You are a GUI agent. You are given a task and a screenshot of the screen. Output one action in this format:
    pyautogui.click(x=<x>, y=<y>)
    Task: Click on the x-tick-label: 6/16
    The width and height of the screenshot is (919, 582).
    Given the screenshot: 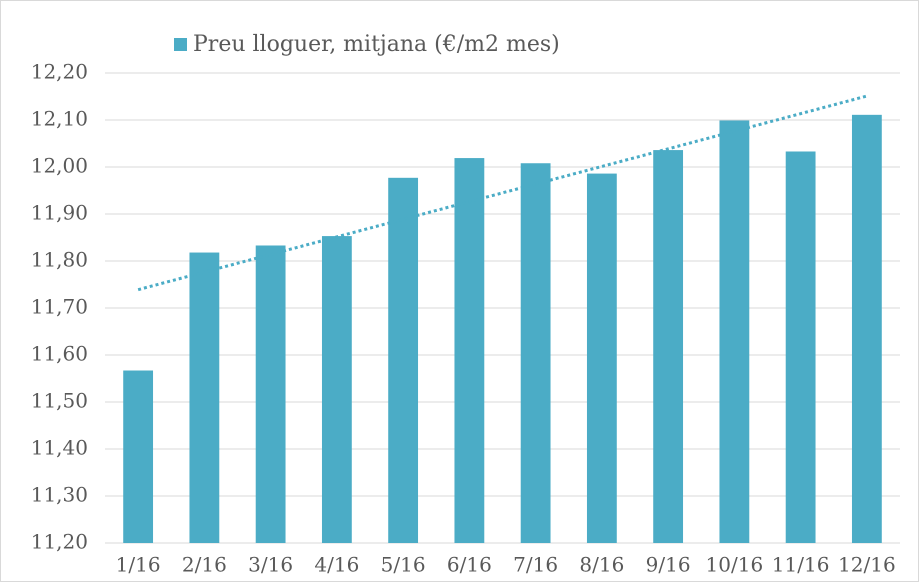 What is the action you would take?
    pyautogui.click(x=469, y=565)
    